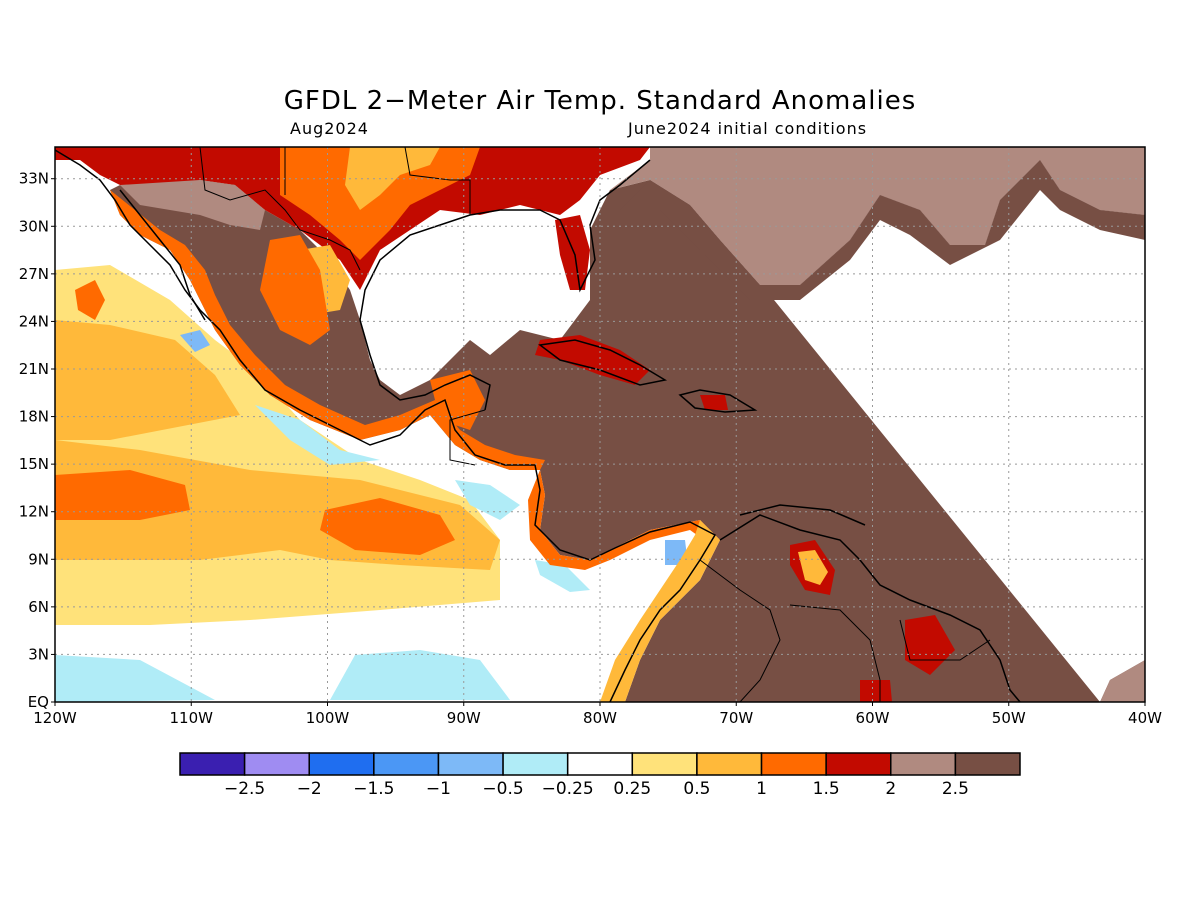 The height and width of the screenshot is (900, 1200). Describe the element at coordinates (192, 205) in the screenshot. I see `baja-anomaly` at that location.